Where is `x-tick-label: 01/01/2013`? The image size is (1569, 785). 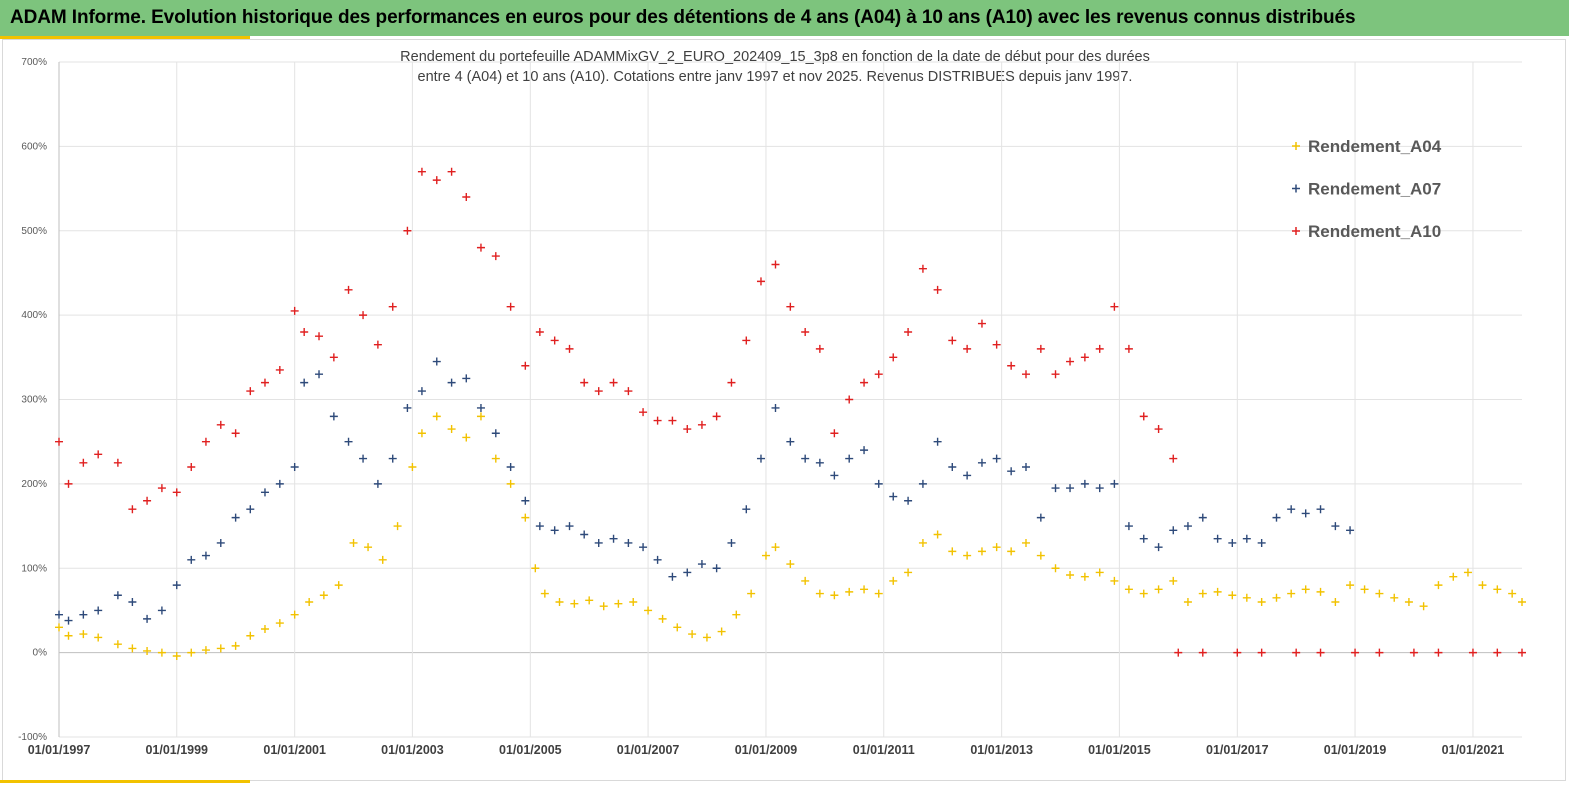 x-tick-label: 01/01/2013 is located at coordinates (1001, 750).